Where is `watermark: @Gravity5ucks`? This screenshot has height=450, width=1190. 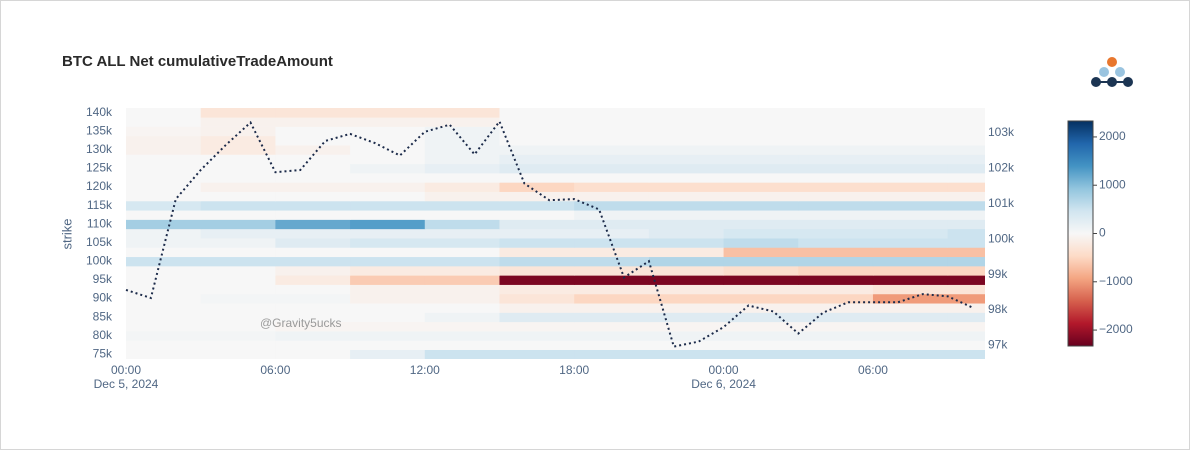
watermark: @Gravity5ucks is located at coordinates (301, 323).